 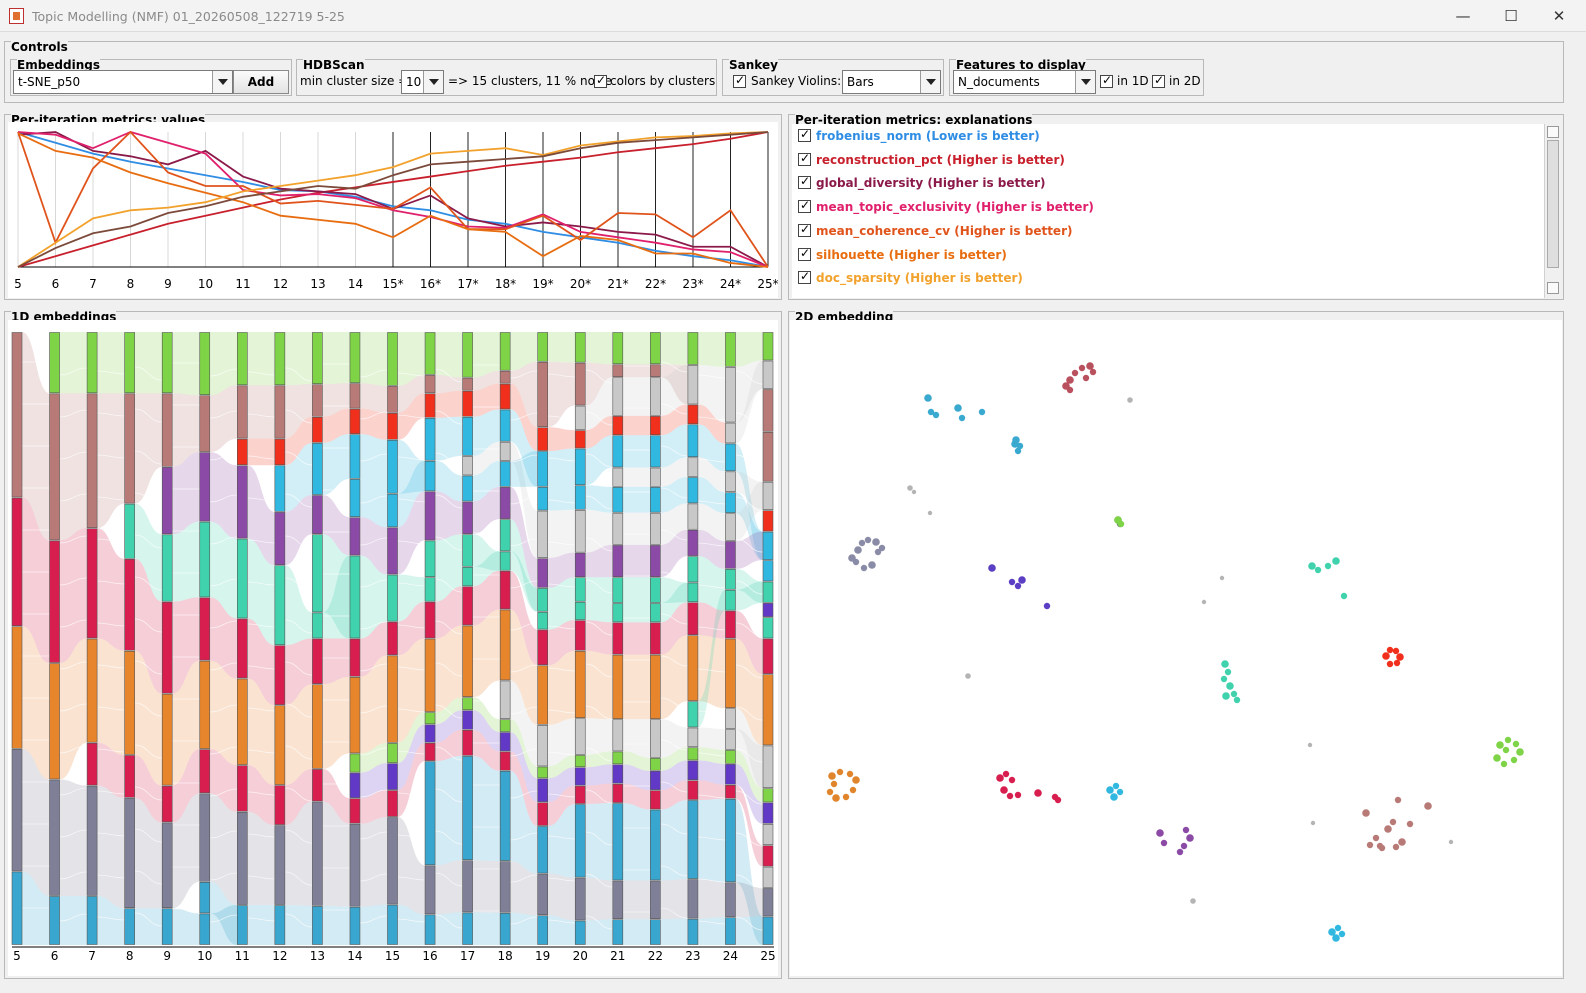 I want to click on colors-by-clusters-checkbox, so click(x=600, y=80).